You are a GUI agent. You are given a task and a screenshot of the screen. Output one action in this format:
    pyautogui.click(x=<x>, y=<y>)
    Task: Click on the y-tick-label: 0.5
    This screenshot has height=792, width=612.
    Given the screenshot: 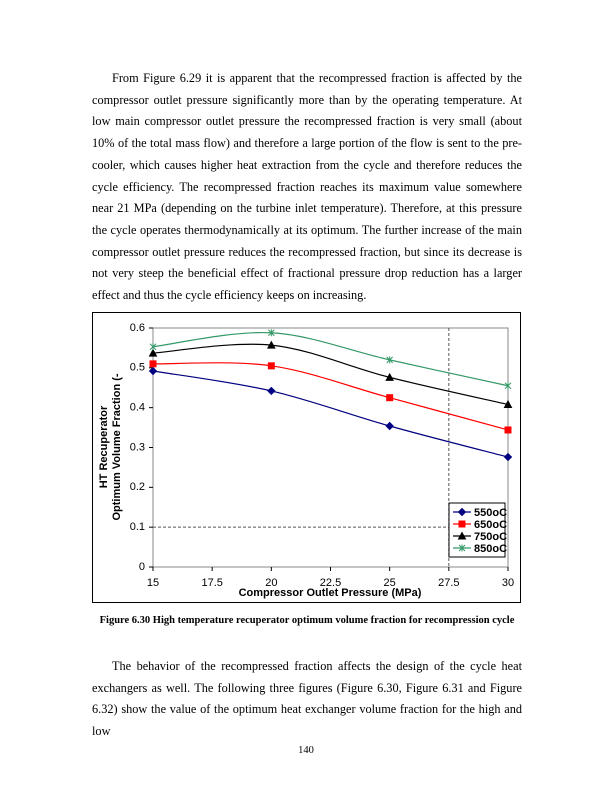 What is the action you would take?
    pyautogui.click(x=137, y=368)
    